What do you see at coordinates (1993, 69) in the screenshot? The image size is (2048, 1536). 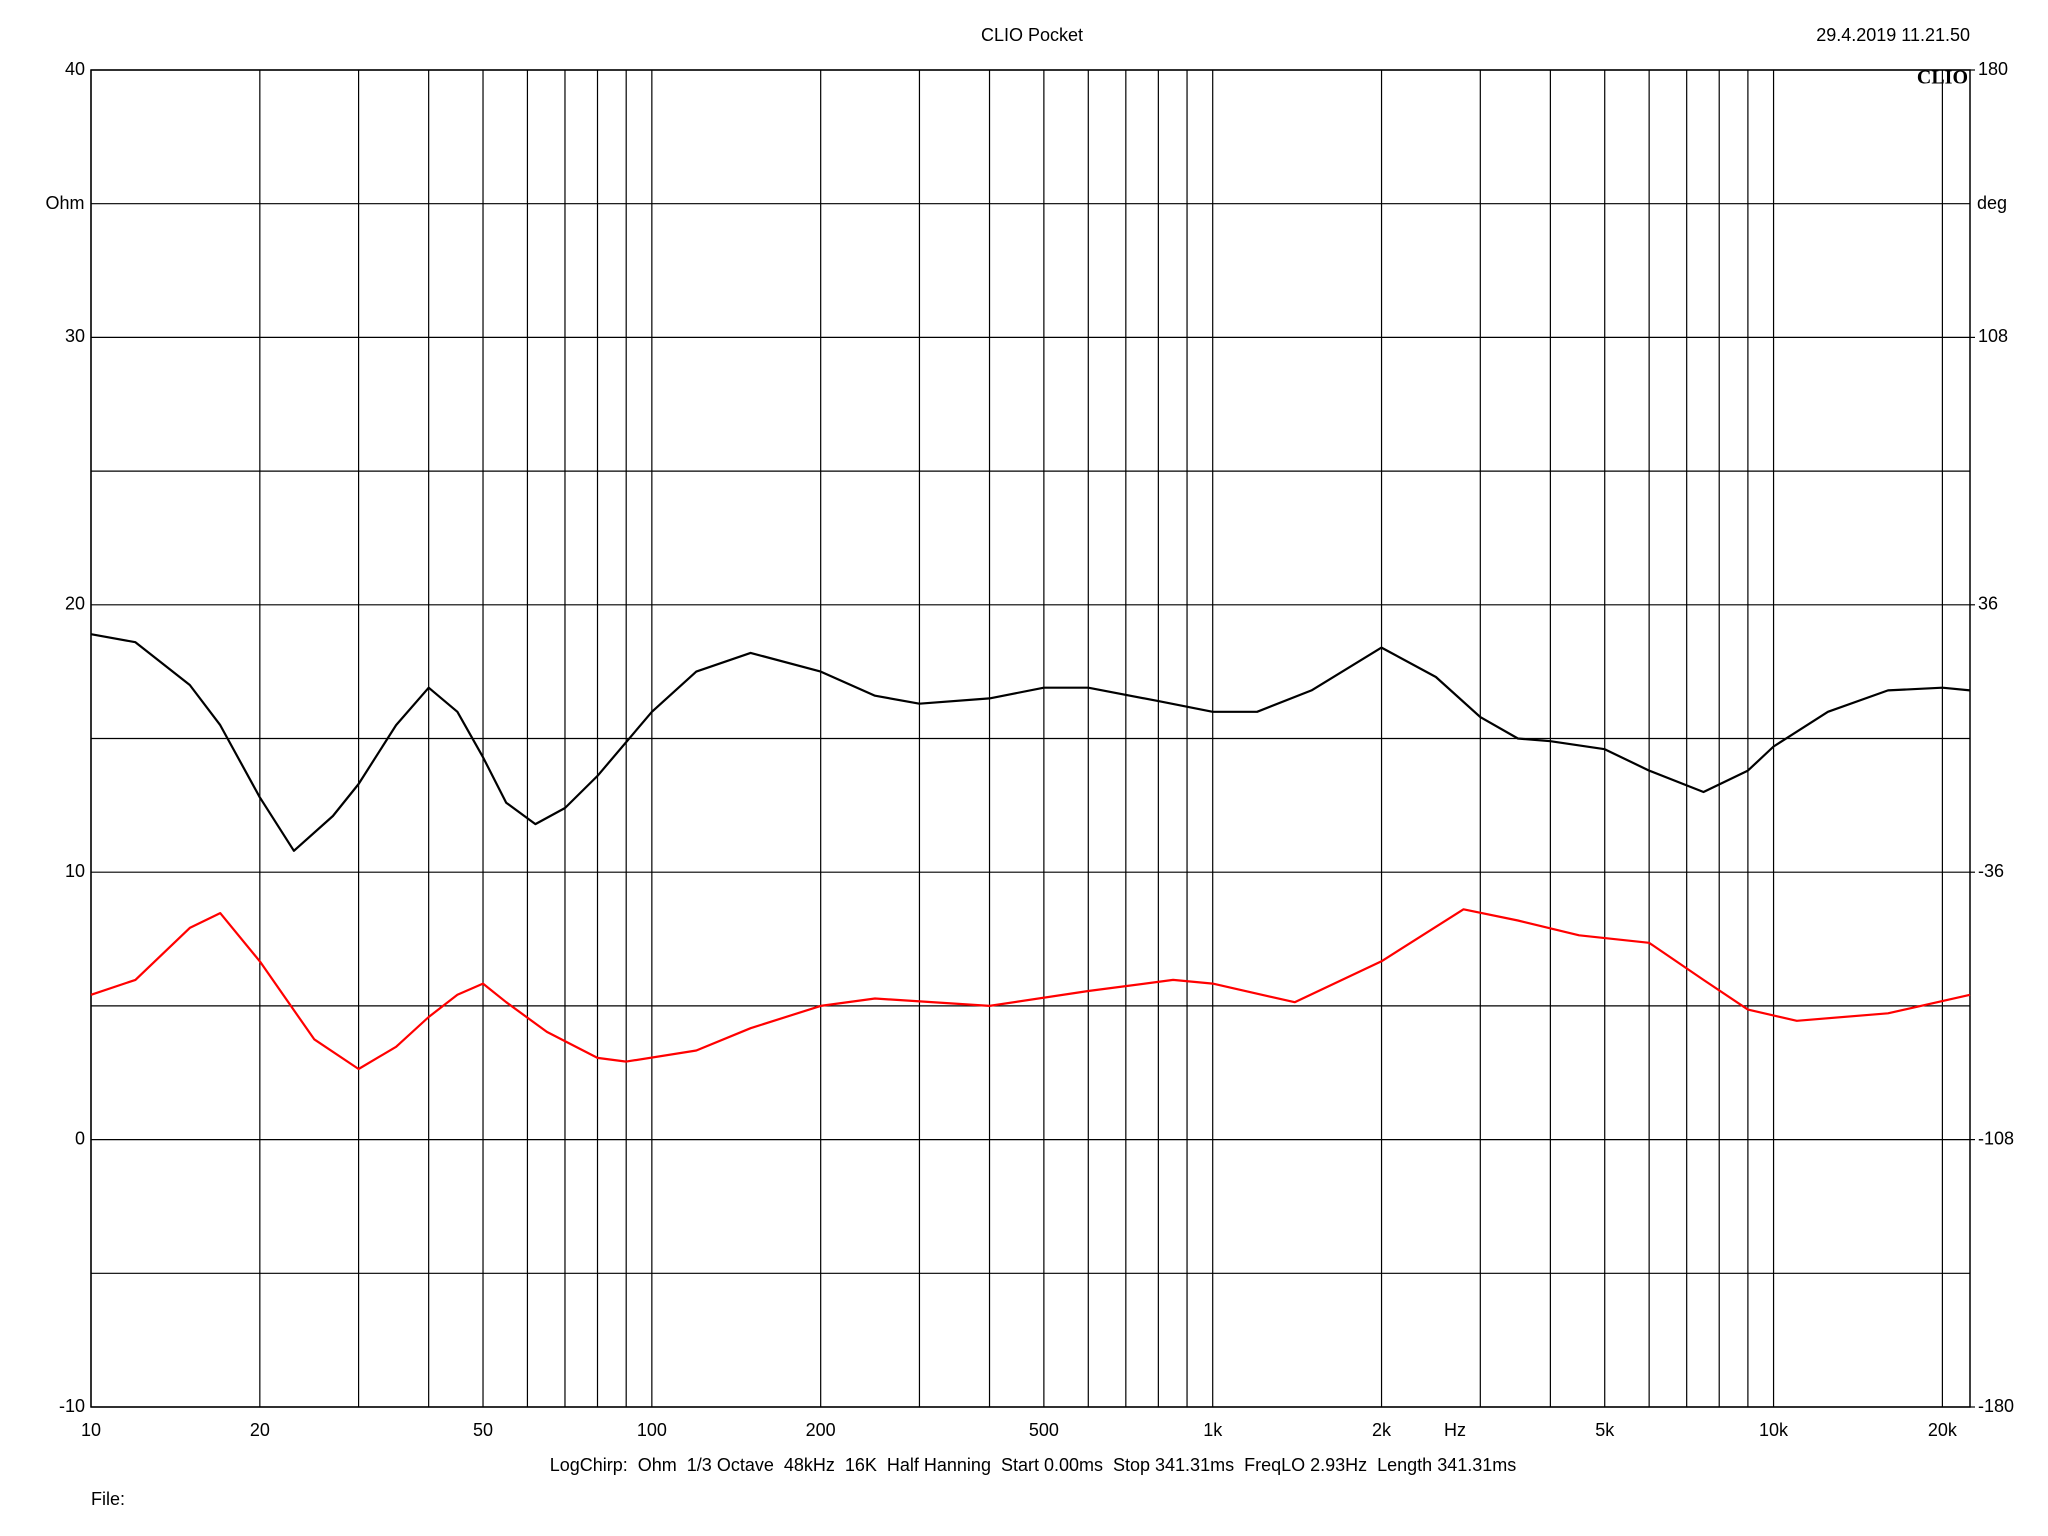 I see `y2-tick-label: 180` at bounding box center [1993, 69].